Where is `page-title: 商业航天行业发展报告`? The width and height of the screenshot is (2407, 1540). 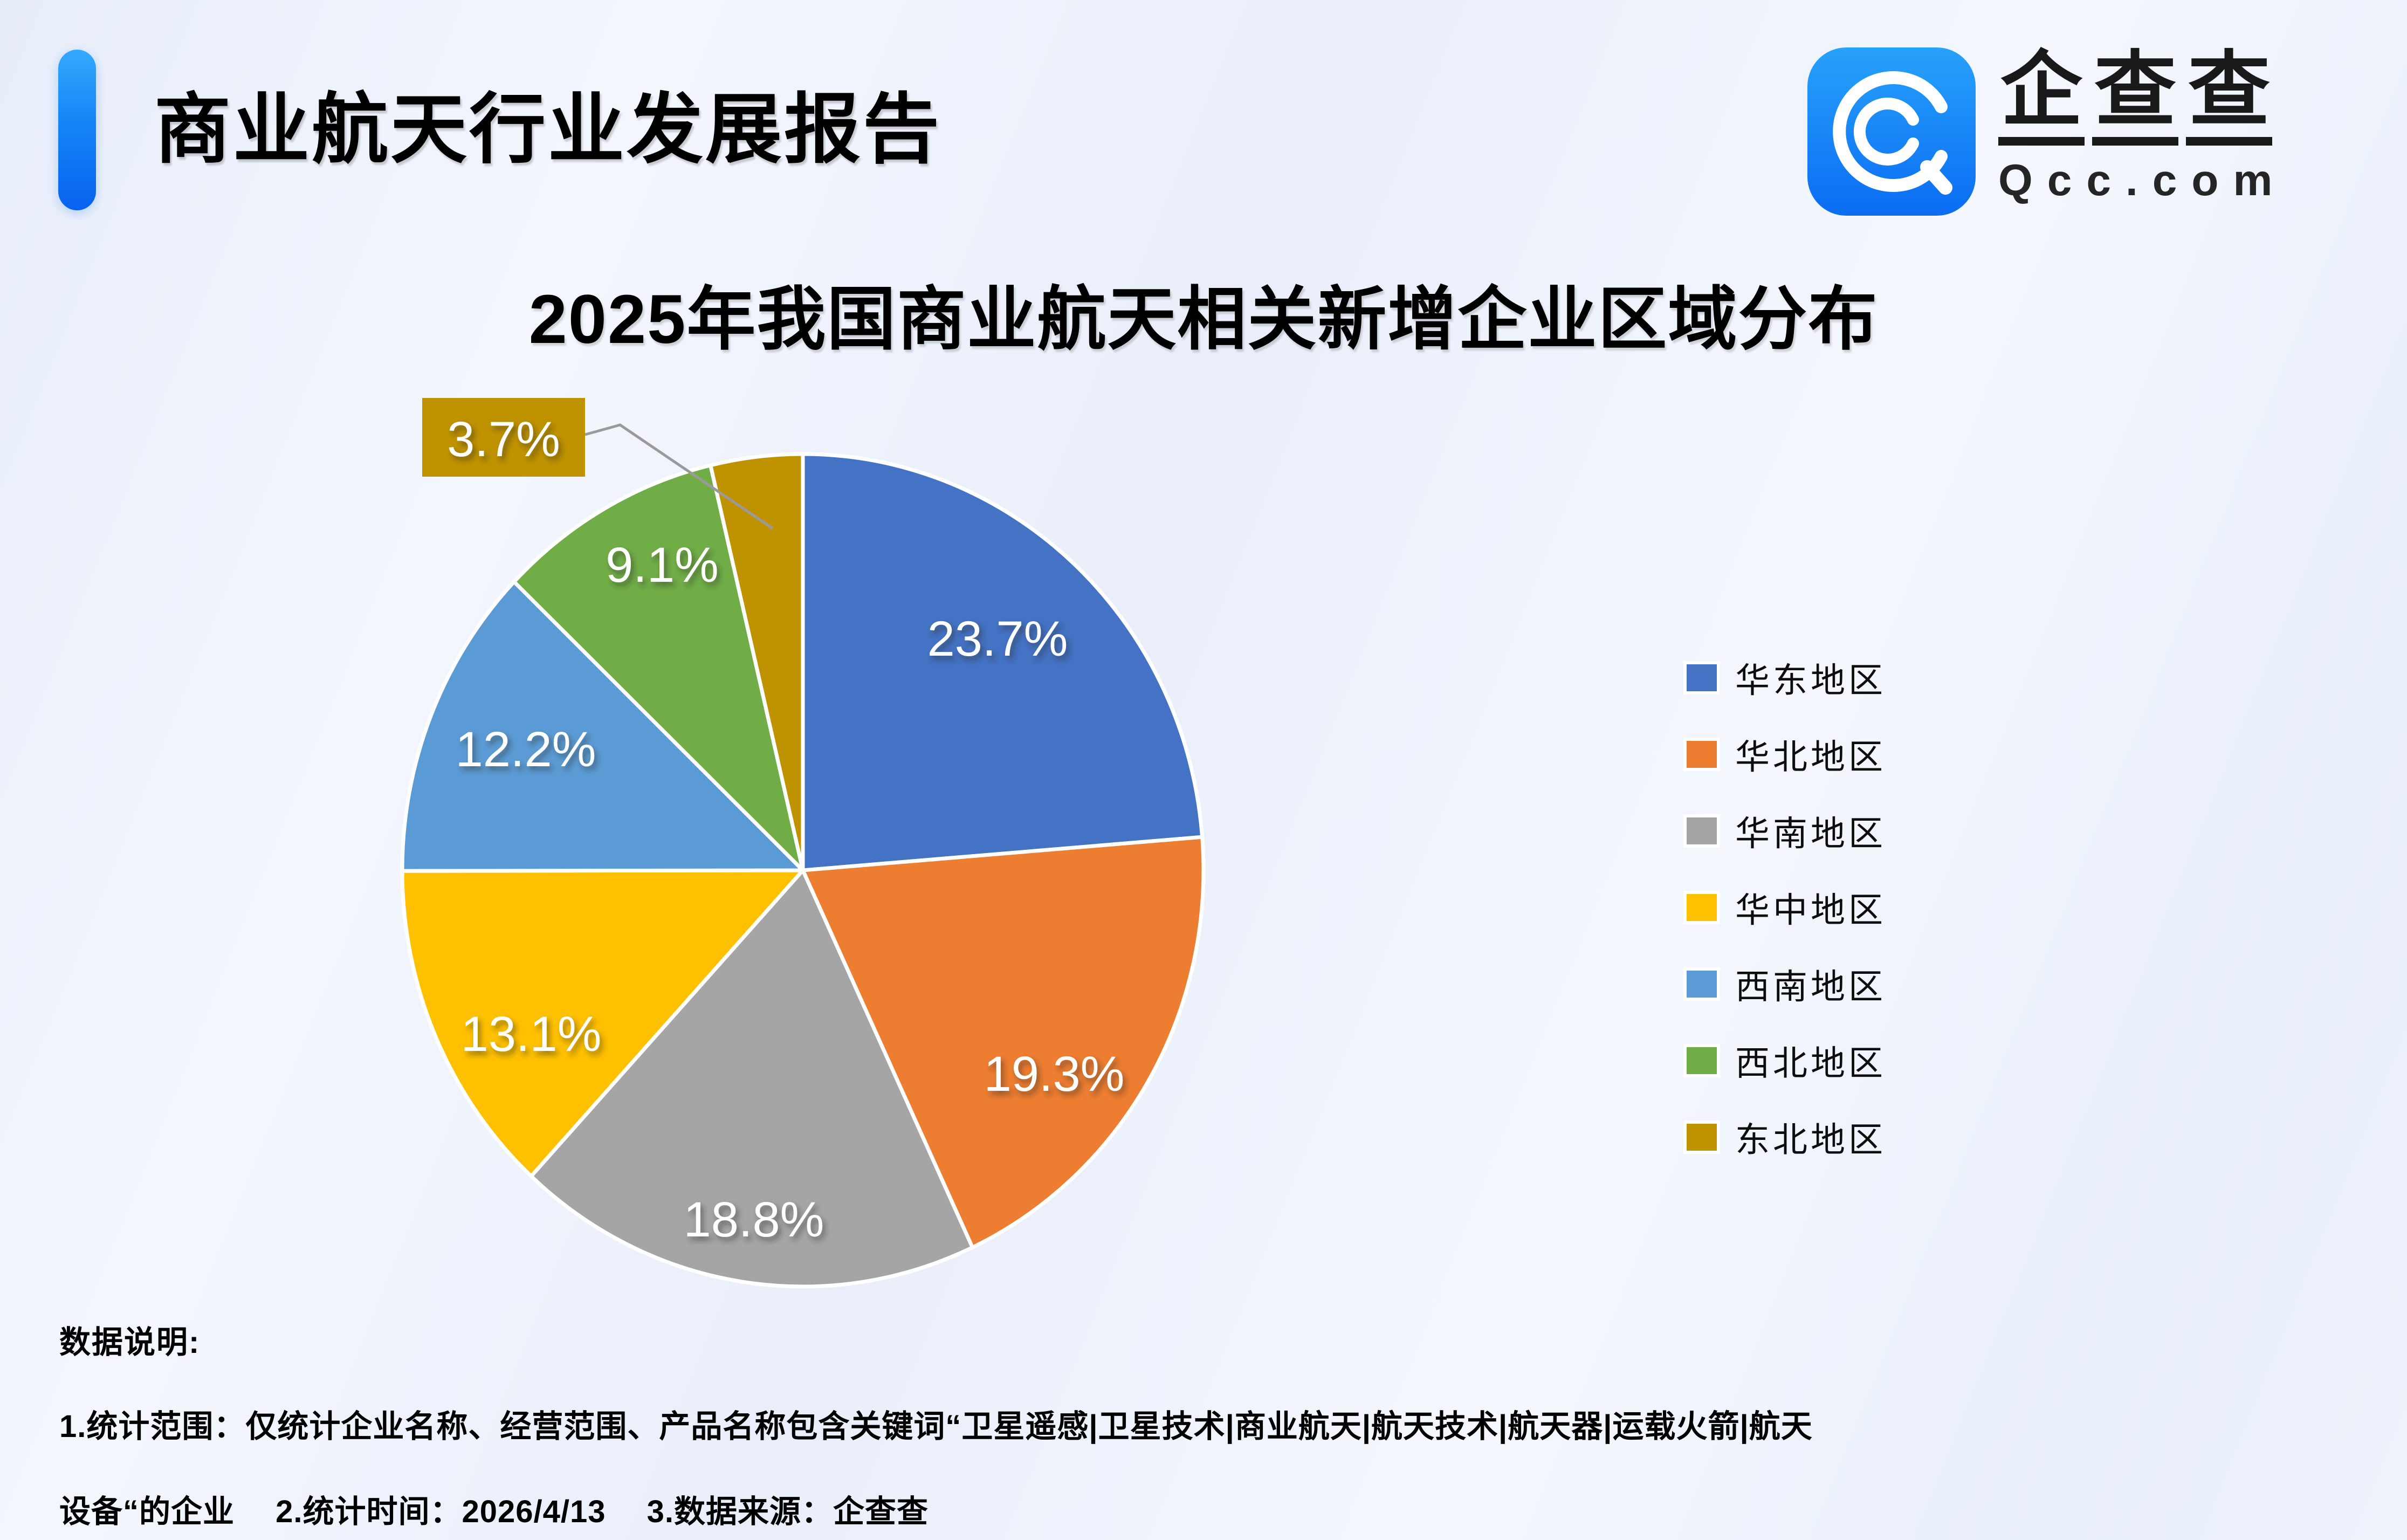 page-title: 商业航天行业发展报告 is located at coordinates (547, 130).